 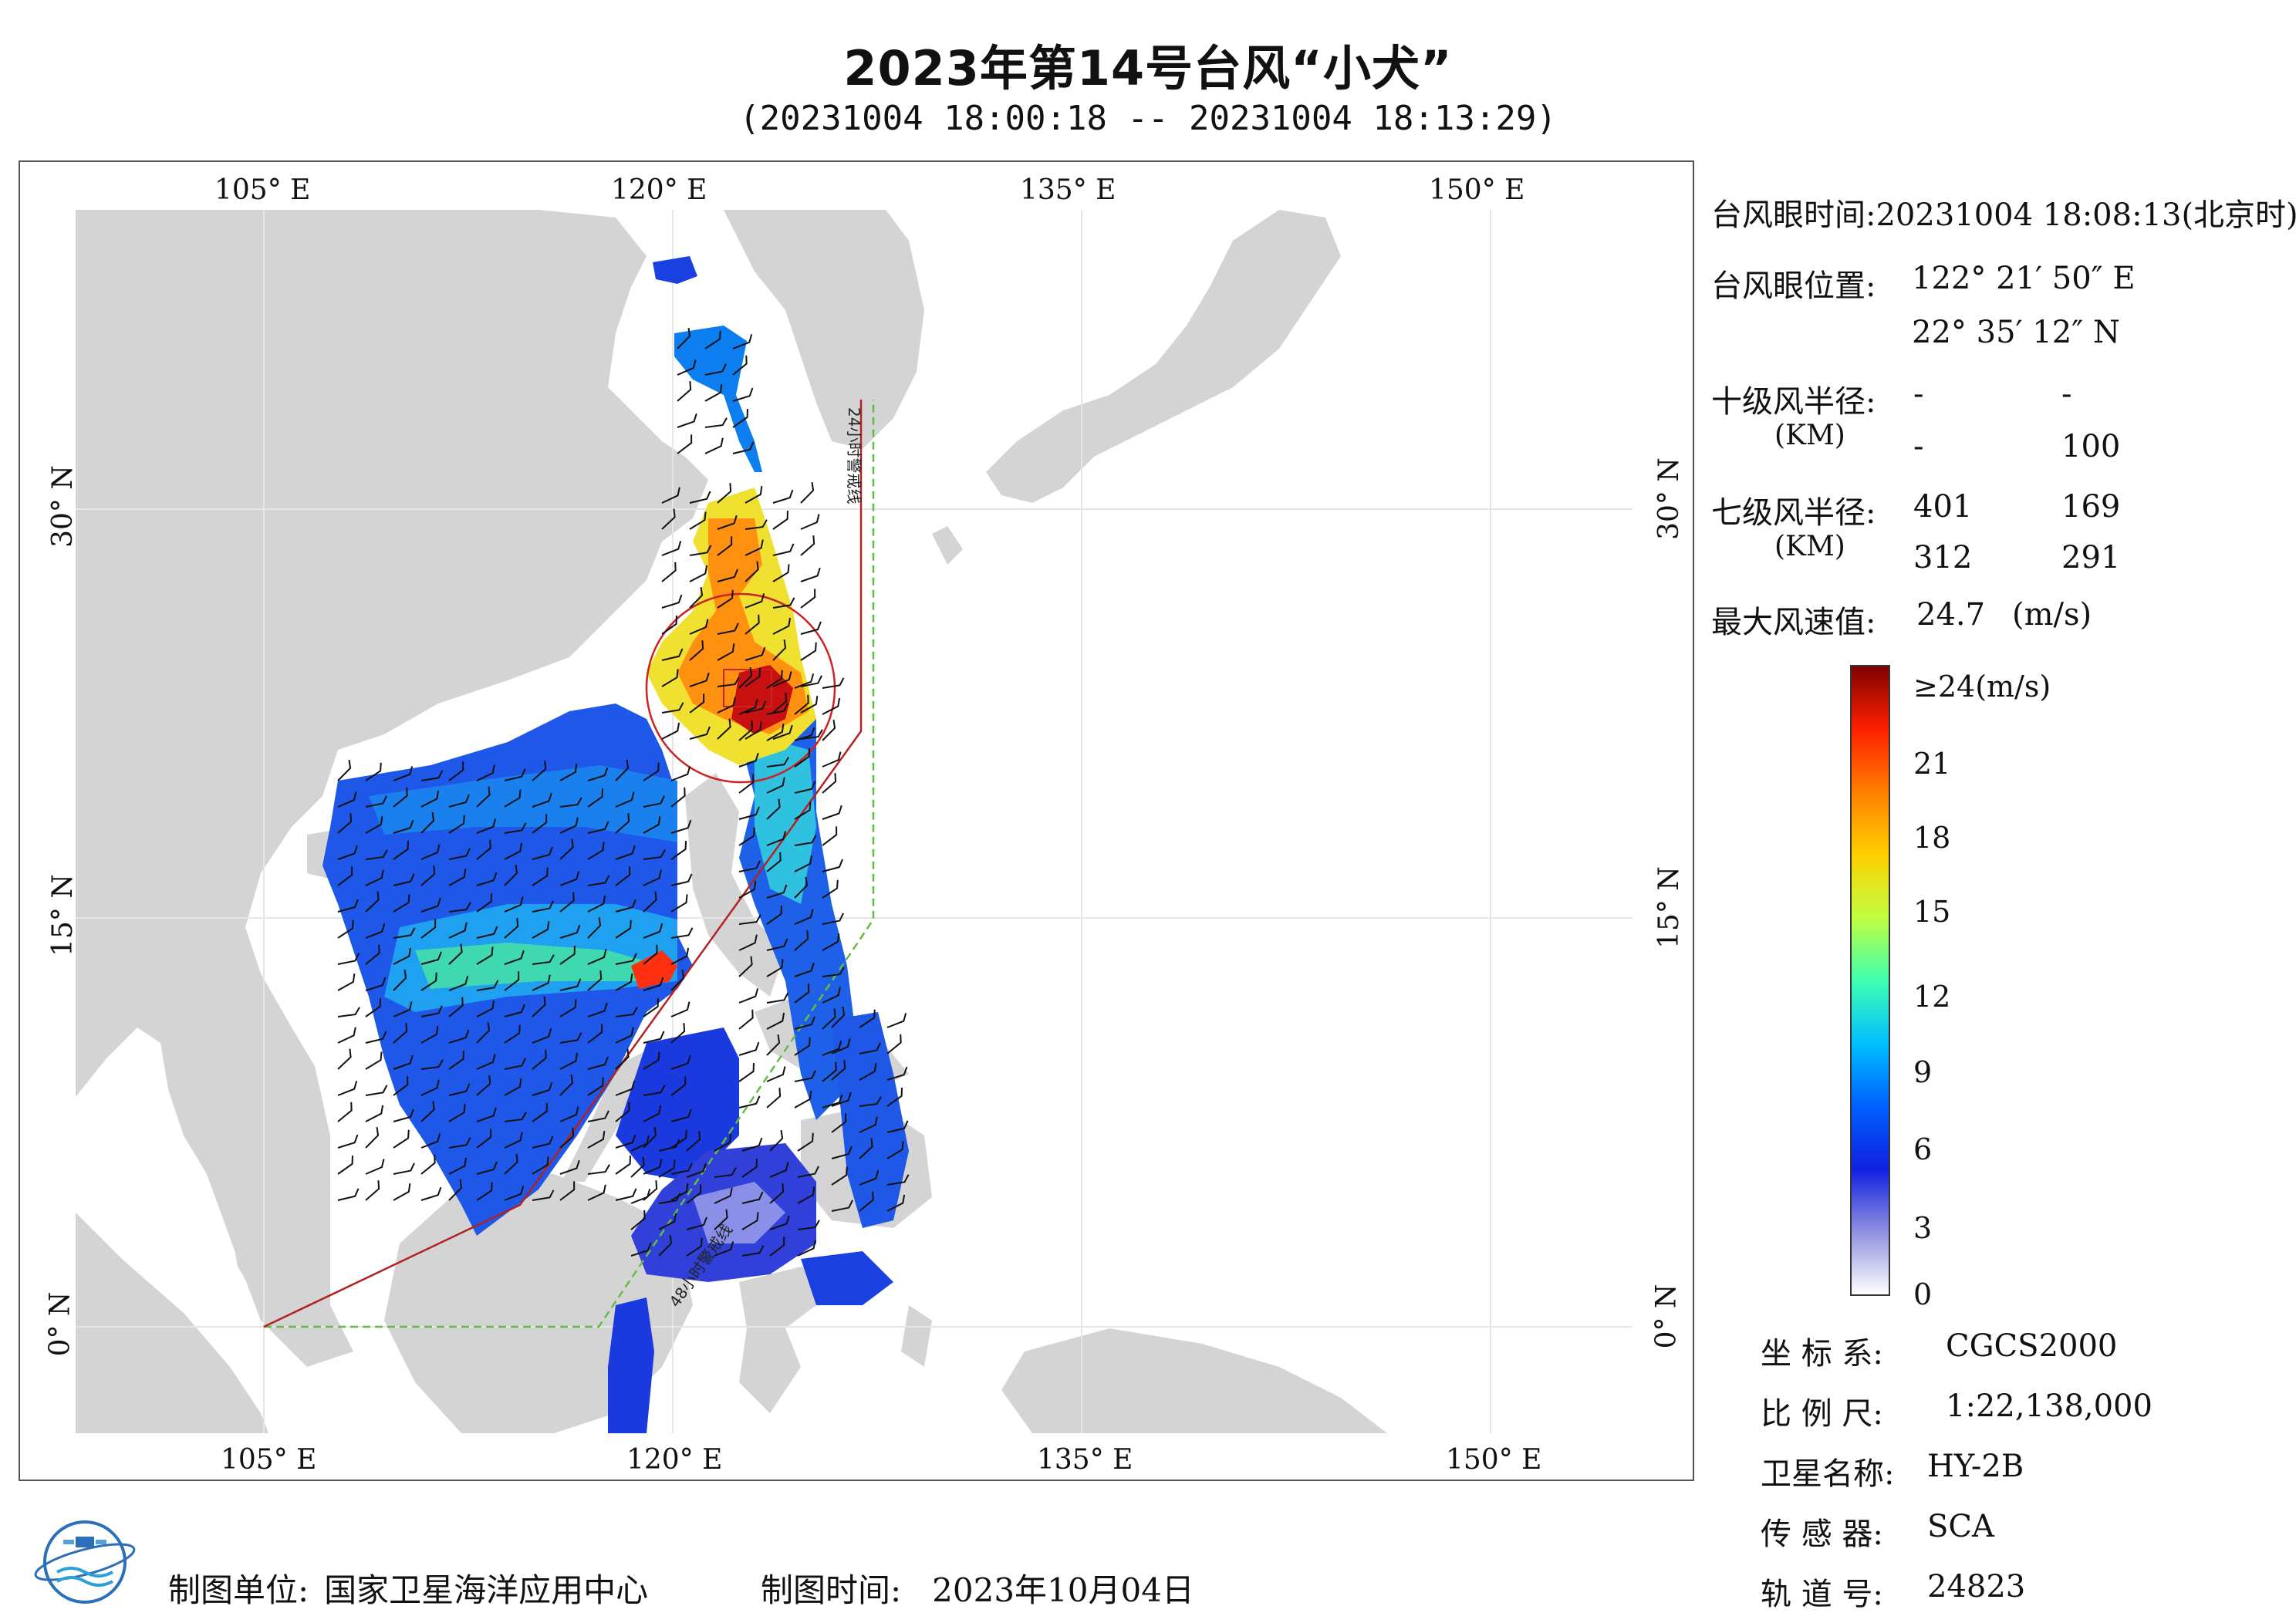 What do you see at coordinates (747, 688) in the screenshot?
I see `typhoon-eye-box` at bounding box center [747, 688].